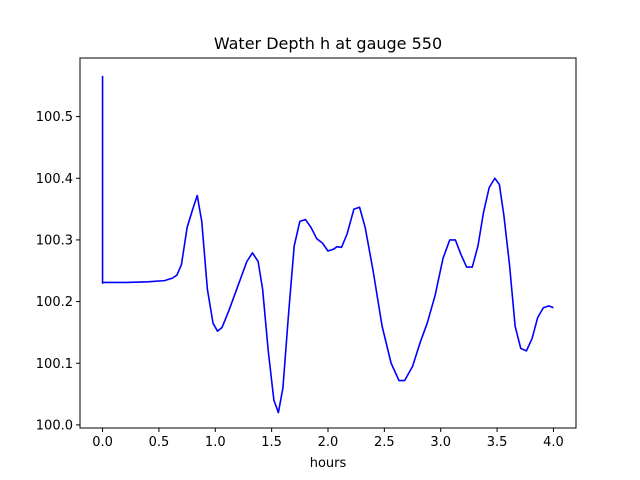 Image resolution: width=640 pixels, height=480 pixels. What do you see at coordinates (54, 117) in the screenshot?
I see `y-tick-label: 100.5` at bounding box center [54, 117].